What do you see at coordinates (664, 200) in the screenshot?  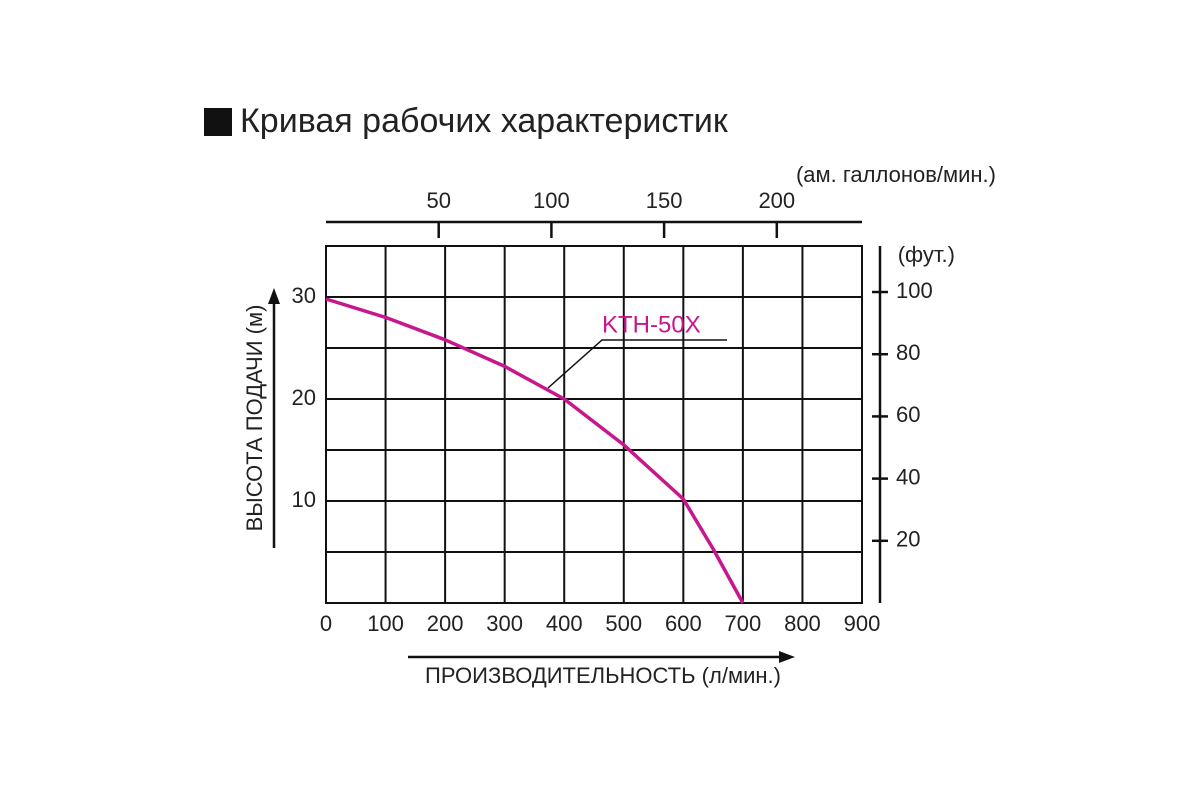 I see `x2-tick-label: 150` at bounding box center [664, 200].